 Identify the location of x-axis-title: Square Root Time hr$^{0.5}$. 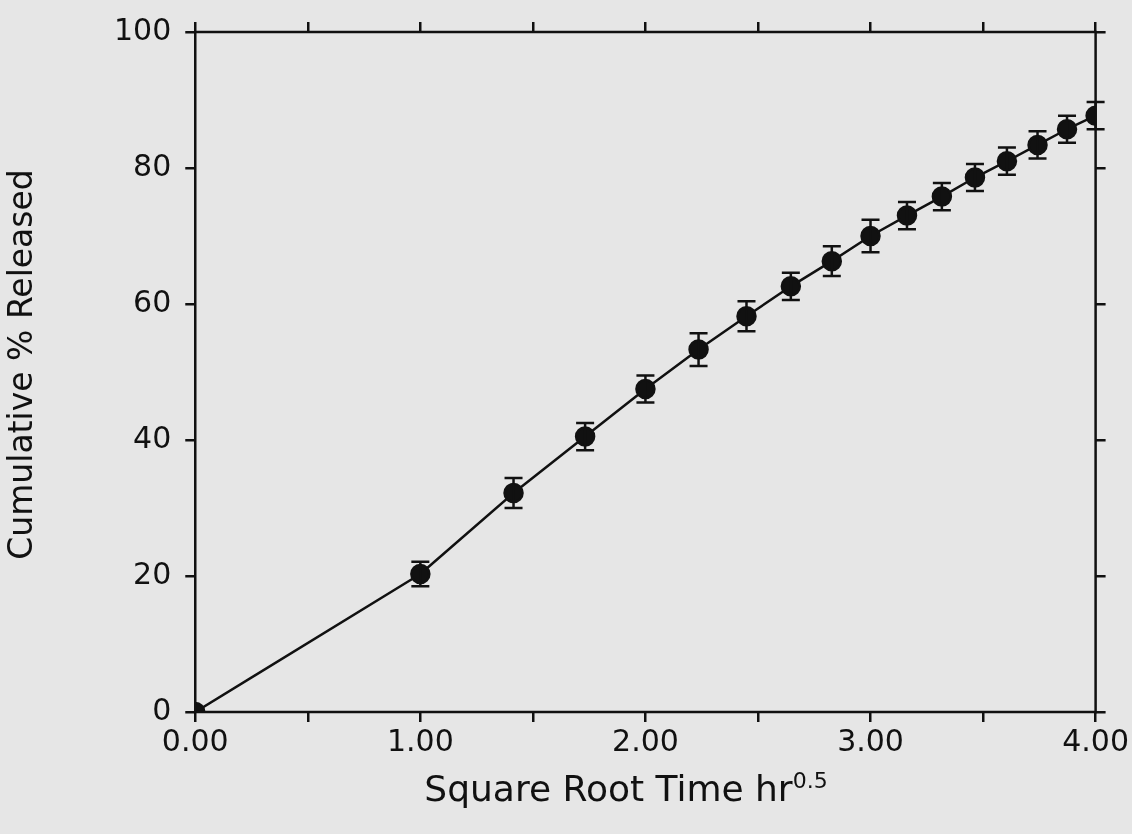
(626, 788).